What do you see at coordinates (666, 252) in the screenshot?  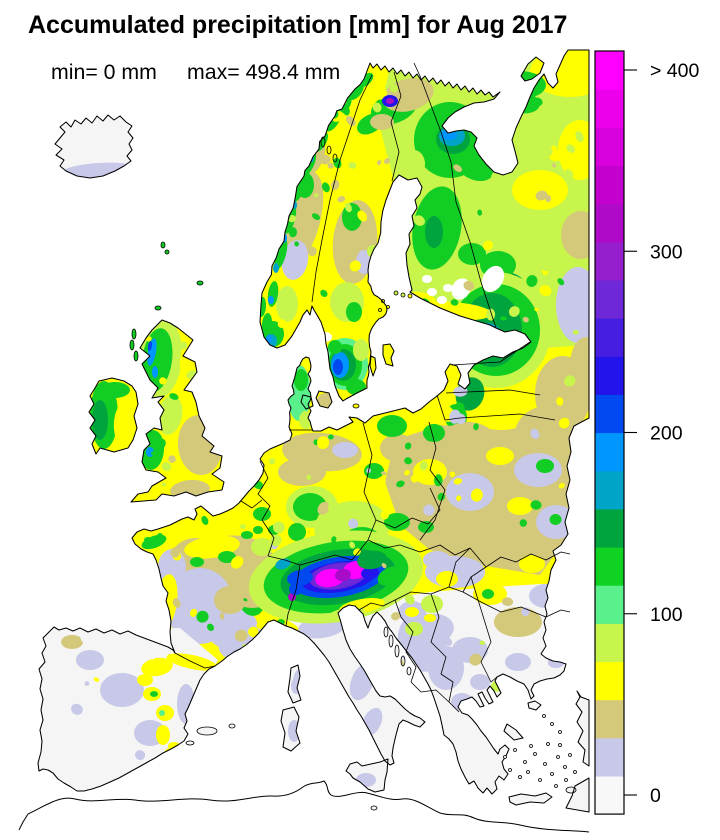 I see `svg-text: 300` at bounding box center [666, 252].